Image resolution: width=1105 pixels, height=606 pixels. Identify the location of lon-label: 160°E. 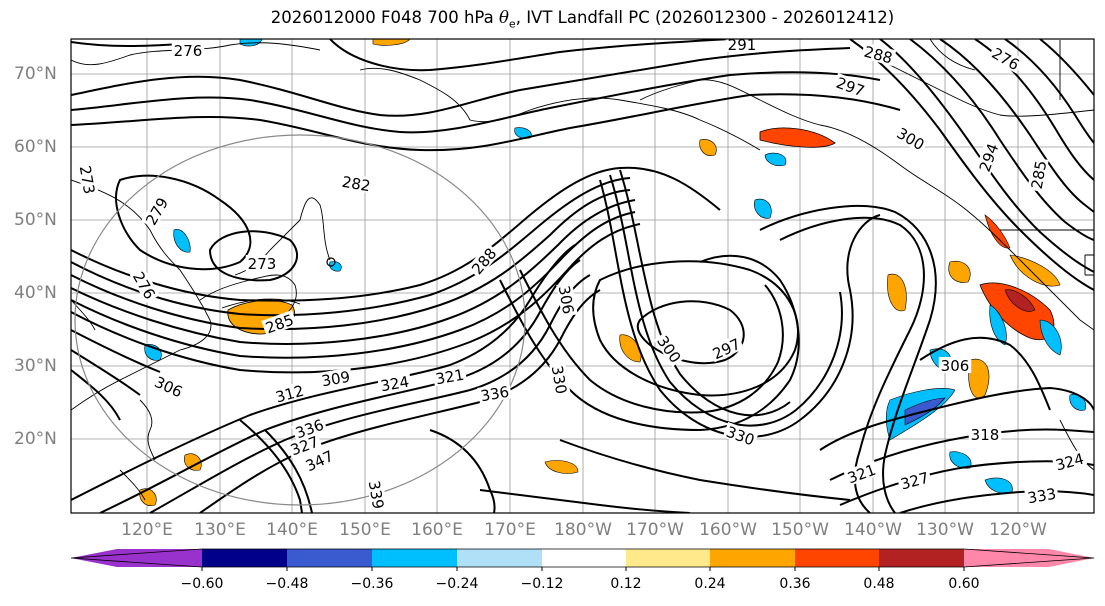
(437, 530).